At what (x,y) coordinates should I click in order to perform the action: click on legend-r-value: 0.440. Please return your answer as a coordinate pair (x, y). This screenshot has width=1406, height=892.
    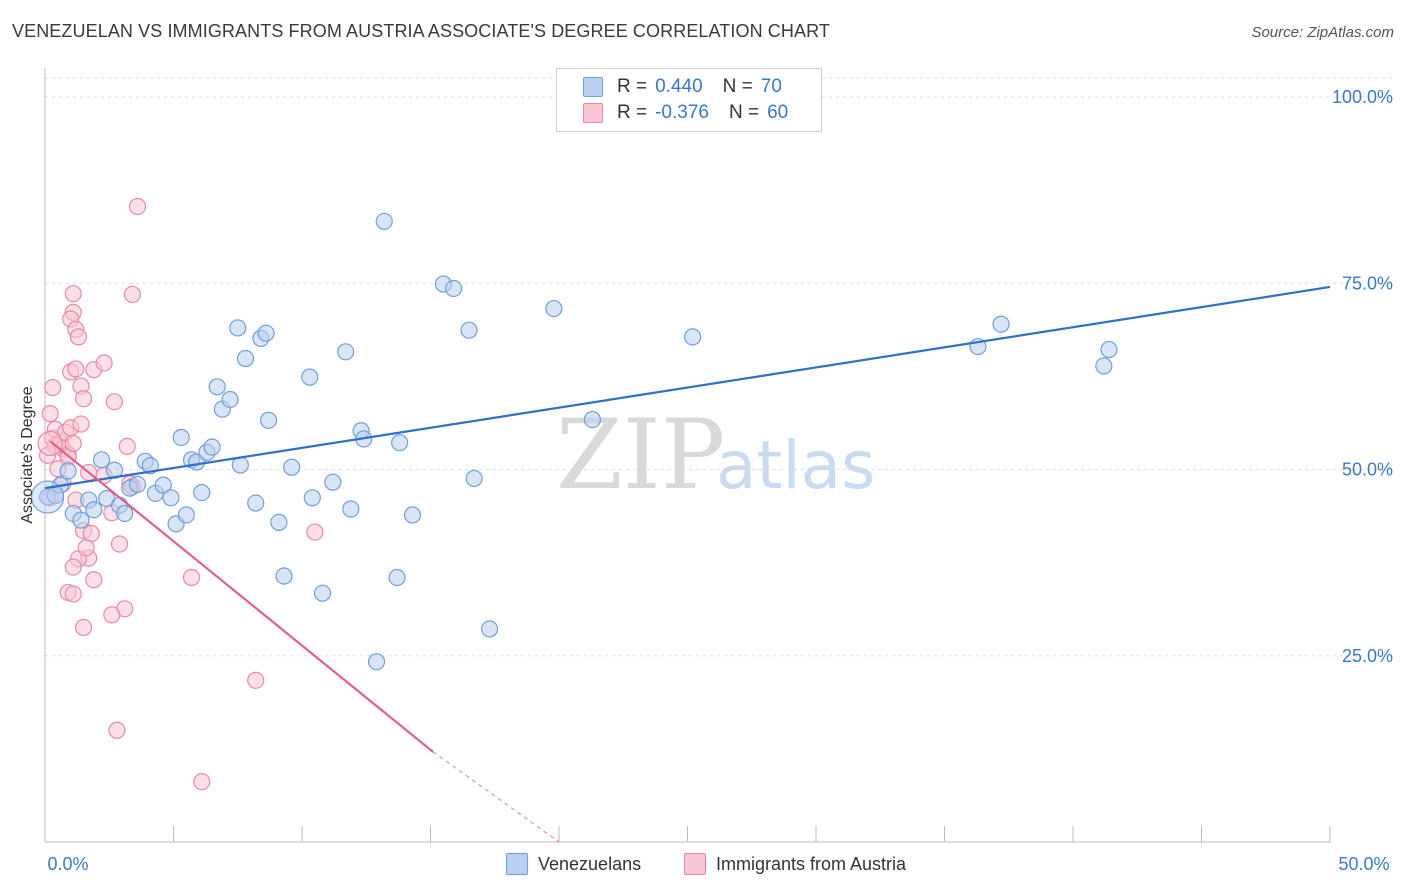
    Looking at the image, I should click on (679, 86).